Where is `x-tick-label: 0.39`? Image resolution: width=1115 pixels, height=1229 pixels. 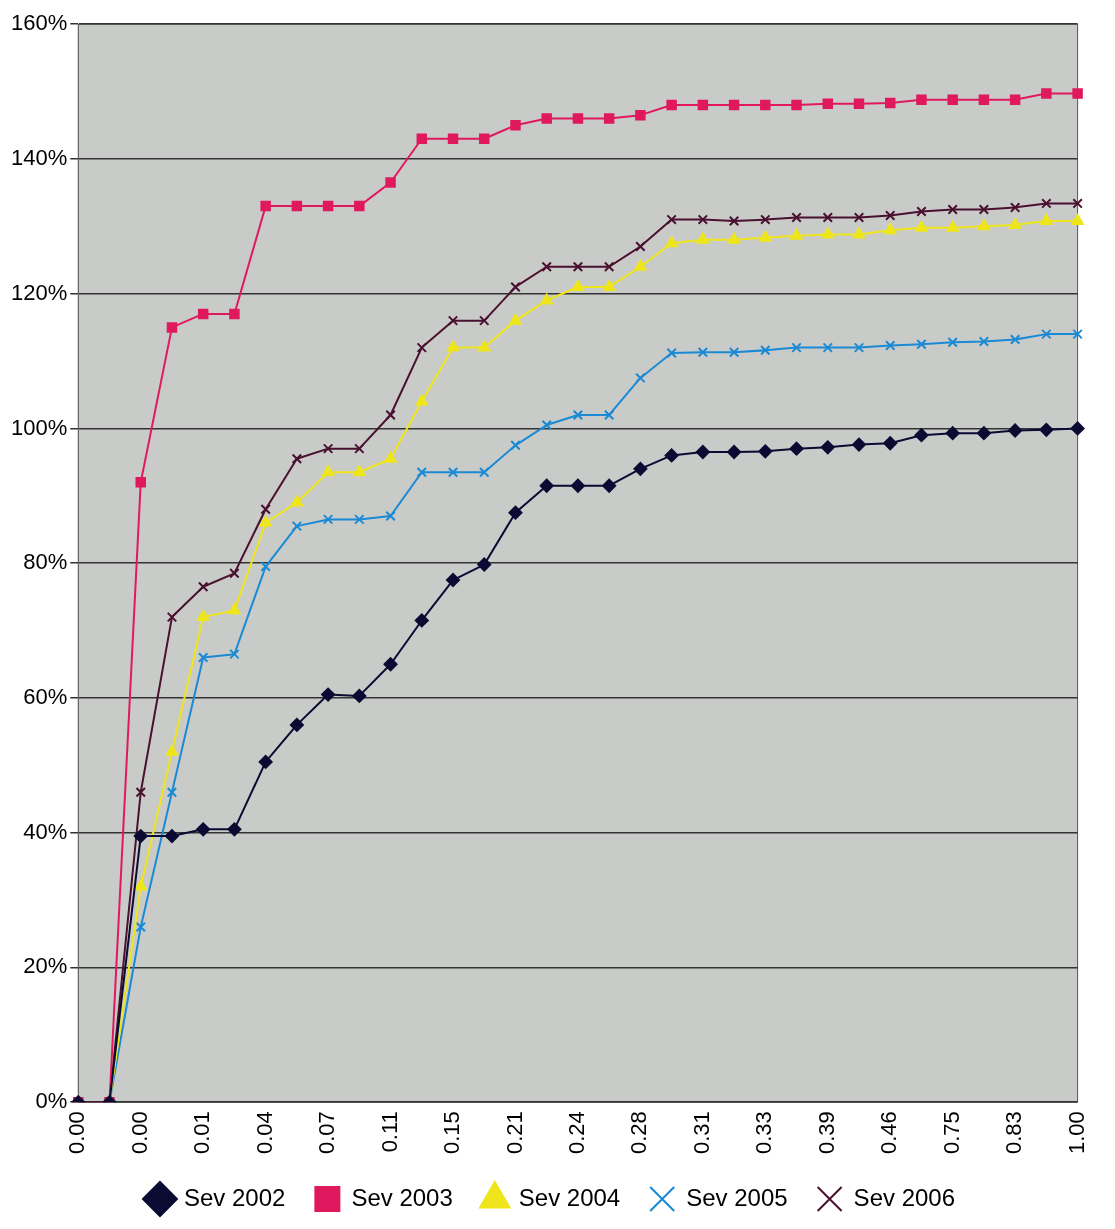 x-tick-label: 0.39 is located at coordinates (826, 1133).